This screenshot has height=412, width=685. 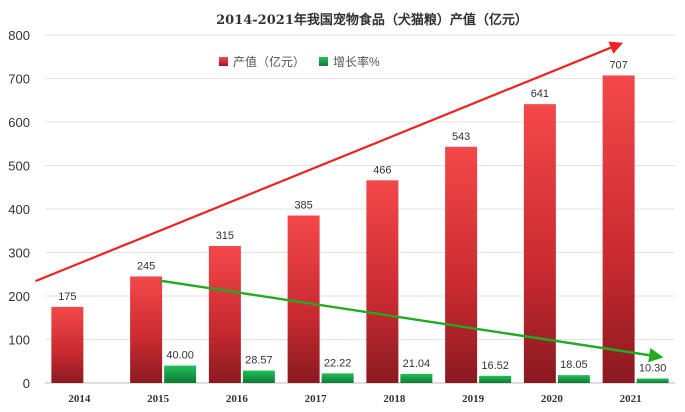 What do you see at coordinates (303, 299) in the screenshot?
I see `bar-output-2017` at bounding box center [303, 299].